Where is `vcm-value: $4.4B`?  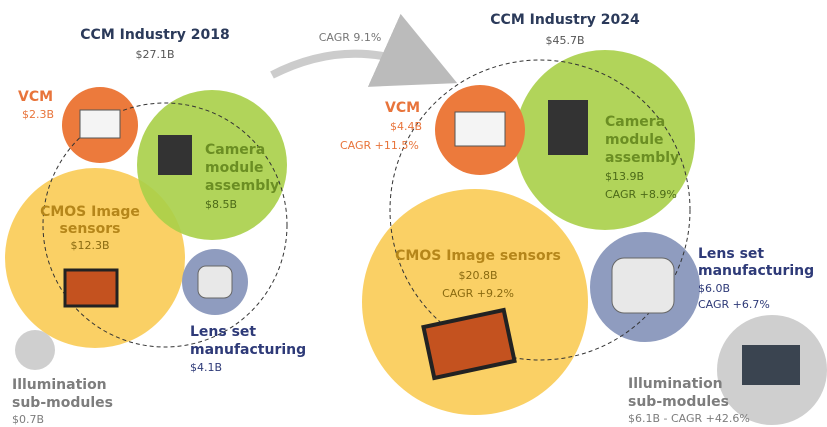
vcm-value: $4.4B is located at coordinates (406, 126).